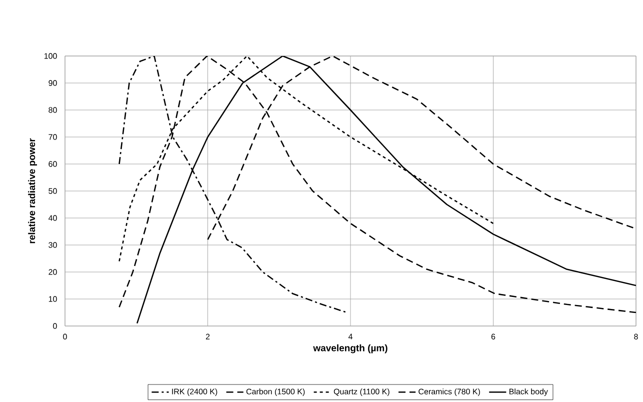 The height and width of the screenshot is (402, 643). Describe the element at coordinates (208, 337) in the screenshot. I see `x-tick-label: 2` at that location.